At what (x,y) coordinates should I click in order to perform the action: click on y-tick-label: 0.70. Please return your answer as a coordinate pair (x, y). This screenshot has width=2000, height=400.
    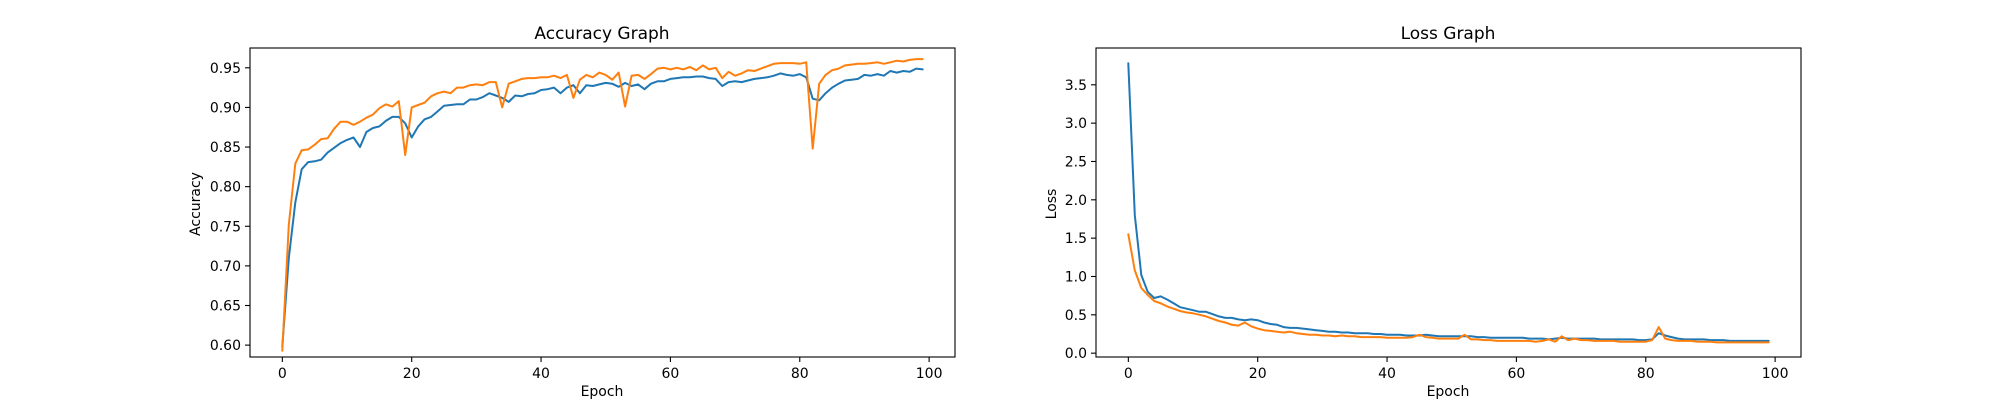
    Looking at the image, I should click on (225, 267).